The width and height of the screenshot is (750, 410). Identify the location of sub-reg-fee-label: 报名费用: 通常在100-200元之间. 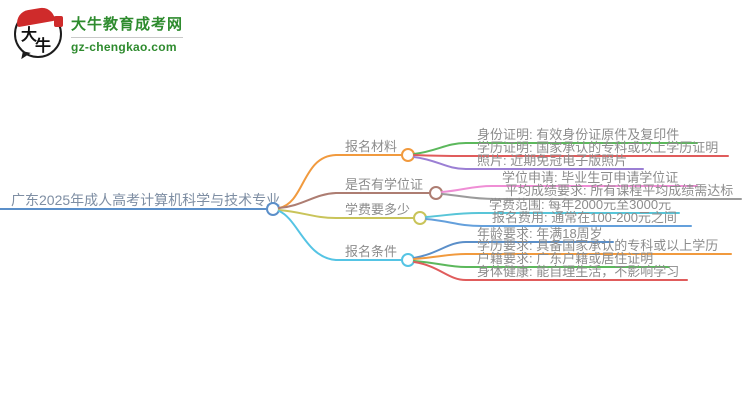
(584, 217).